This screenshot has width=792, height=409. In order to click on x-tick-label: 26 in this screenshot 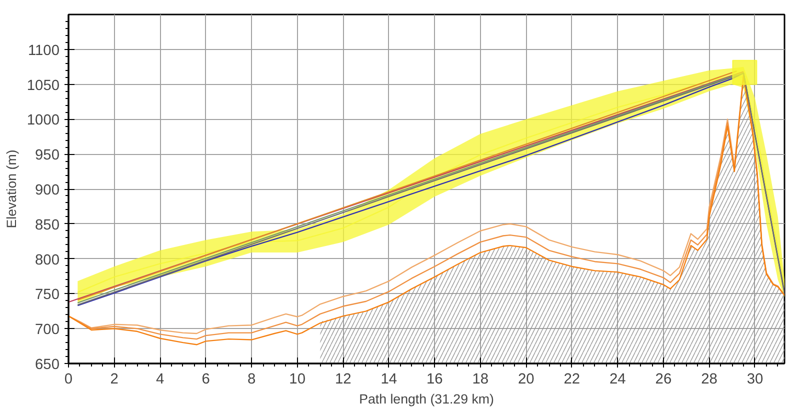, I will do `click(663, 380)`.